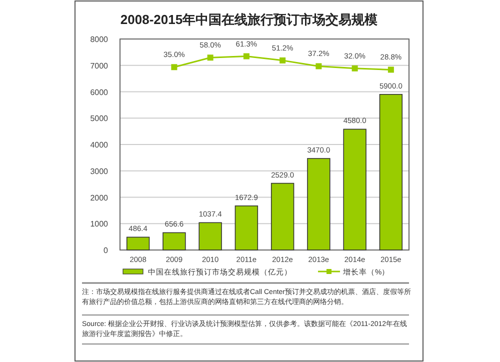 The height and width of the screenshot is (362, 500). What do you see at coordinates (99, 65) in the screenshot?
I see `y-tick-label: 7000` at bounding box center [99, 65].